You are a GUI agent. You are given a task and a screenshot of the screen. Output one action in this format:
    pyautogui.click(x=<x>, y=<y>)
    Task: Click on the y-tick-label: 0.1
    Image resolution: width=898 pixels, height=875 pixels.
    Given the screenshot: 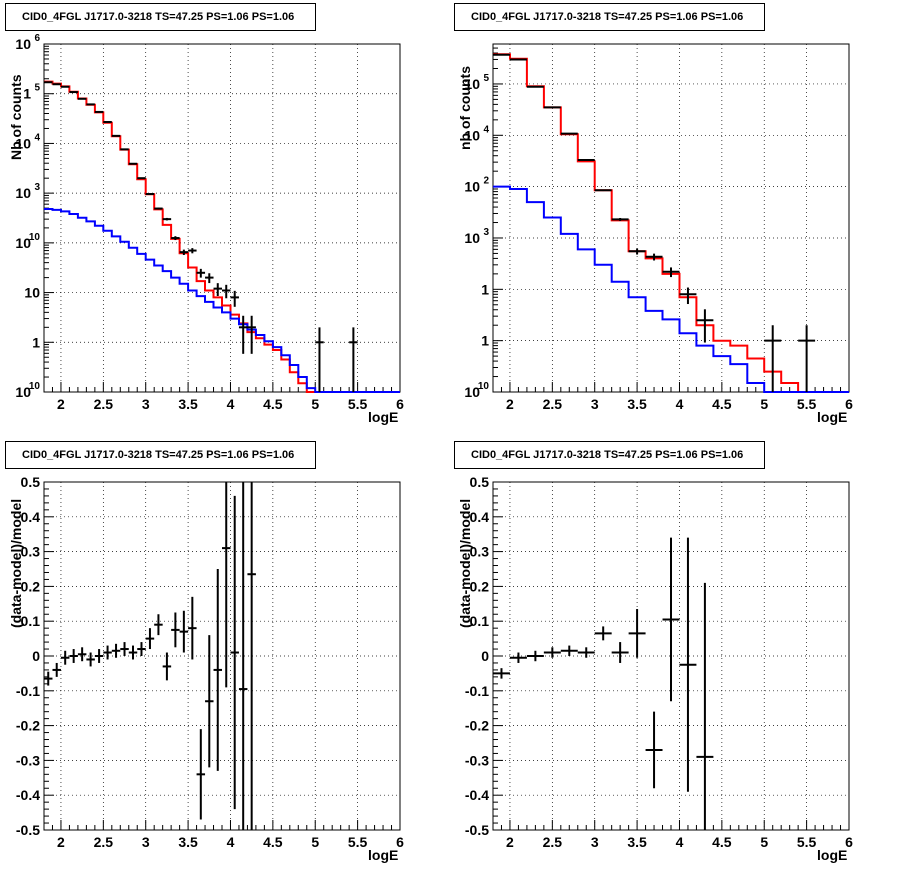 What is the action you would take?
    pyautogui.click(x=31, y=621)
    